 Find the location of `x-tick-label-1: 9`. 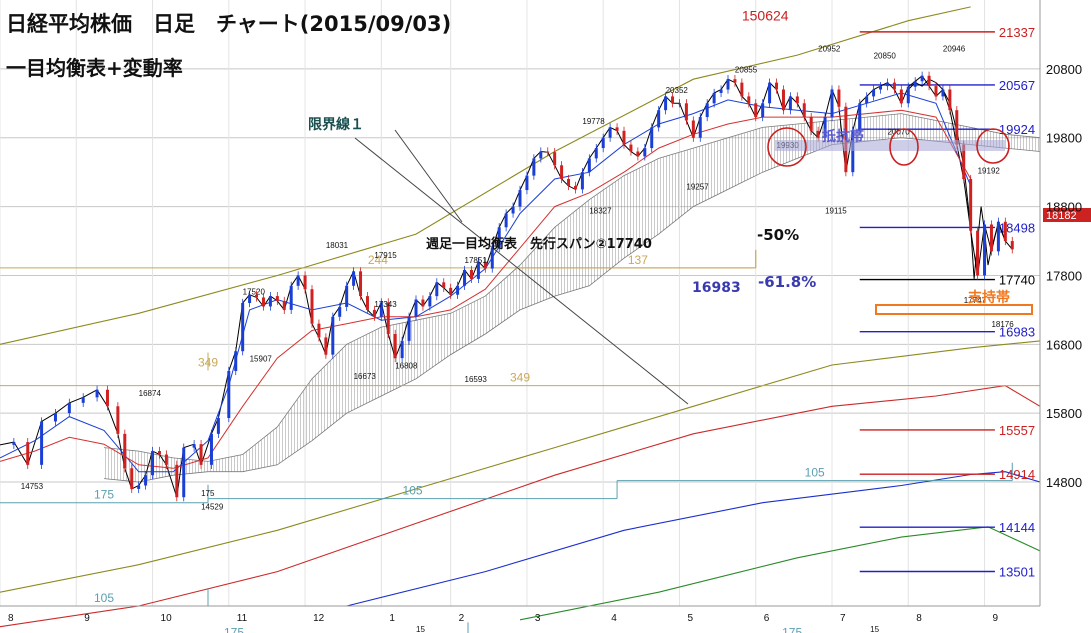

x-tick-label-1: 9 is located at coordinates (87, 618).